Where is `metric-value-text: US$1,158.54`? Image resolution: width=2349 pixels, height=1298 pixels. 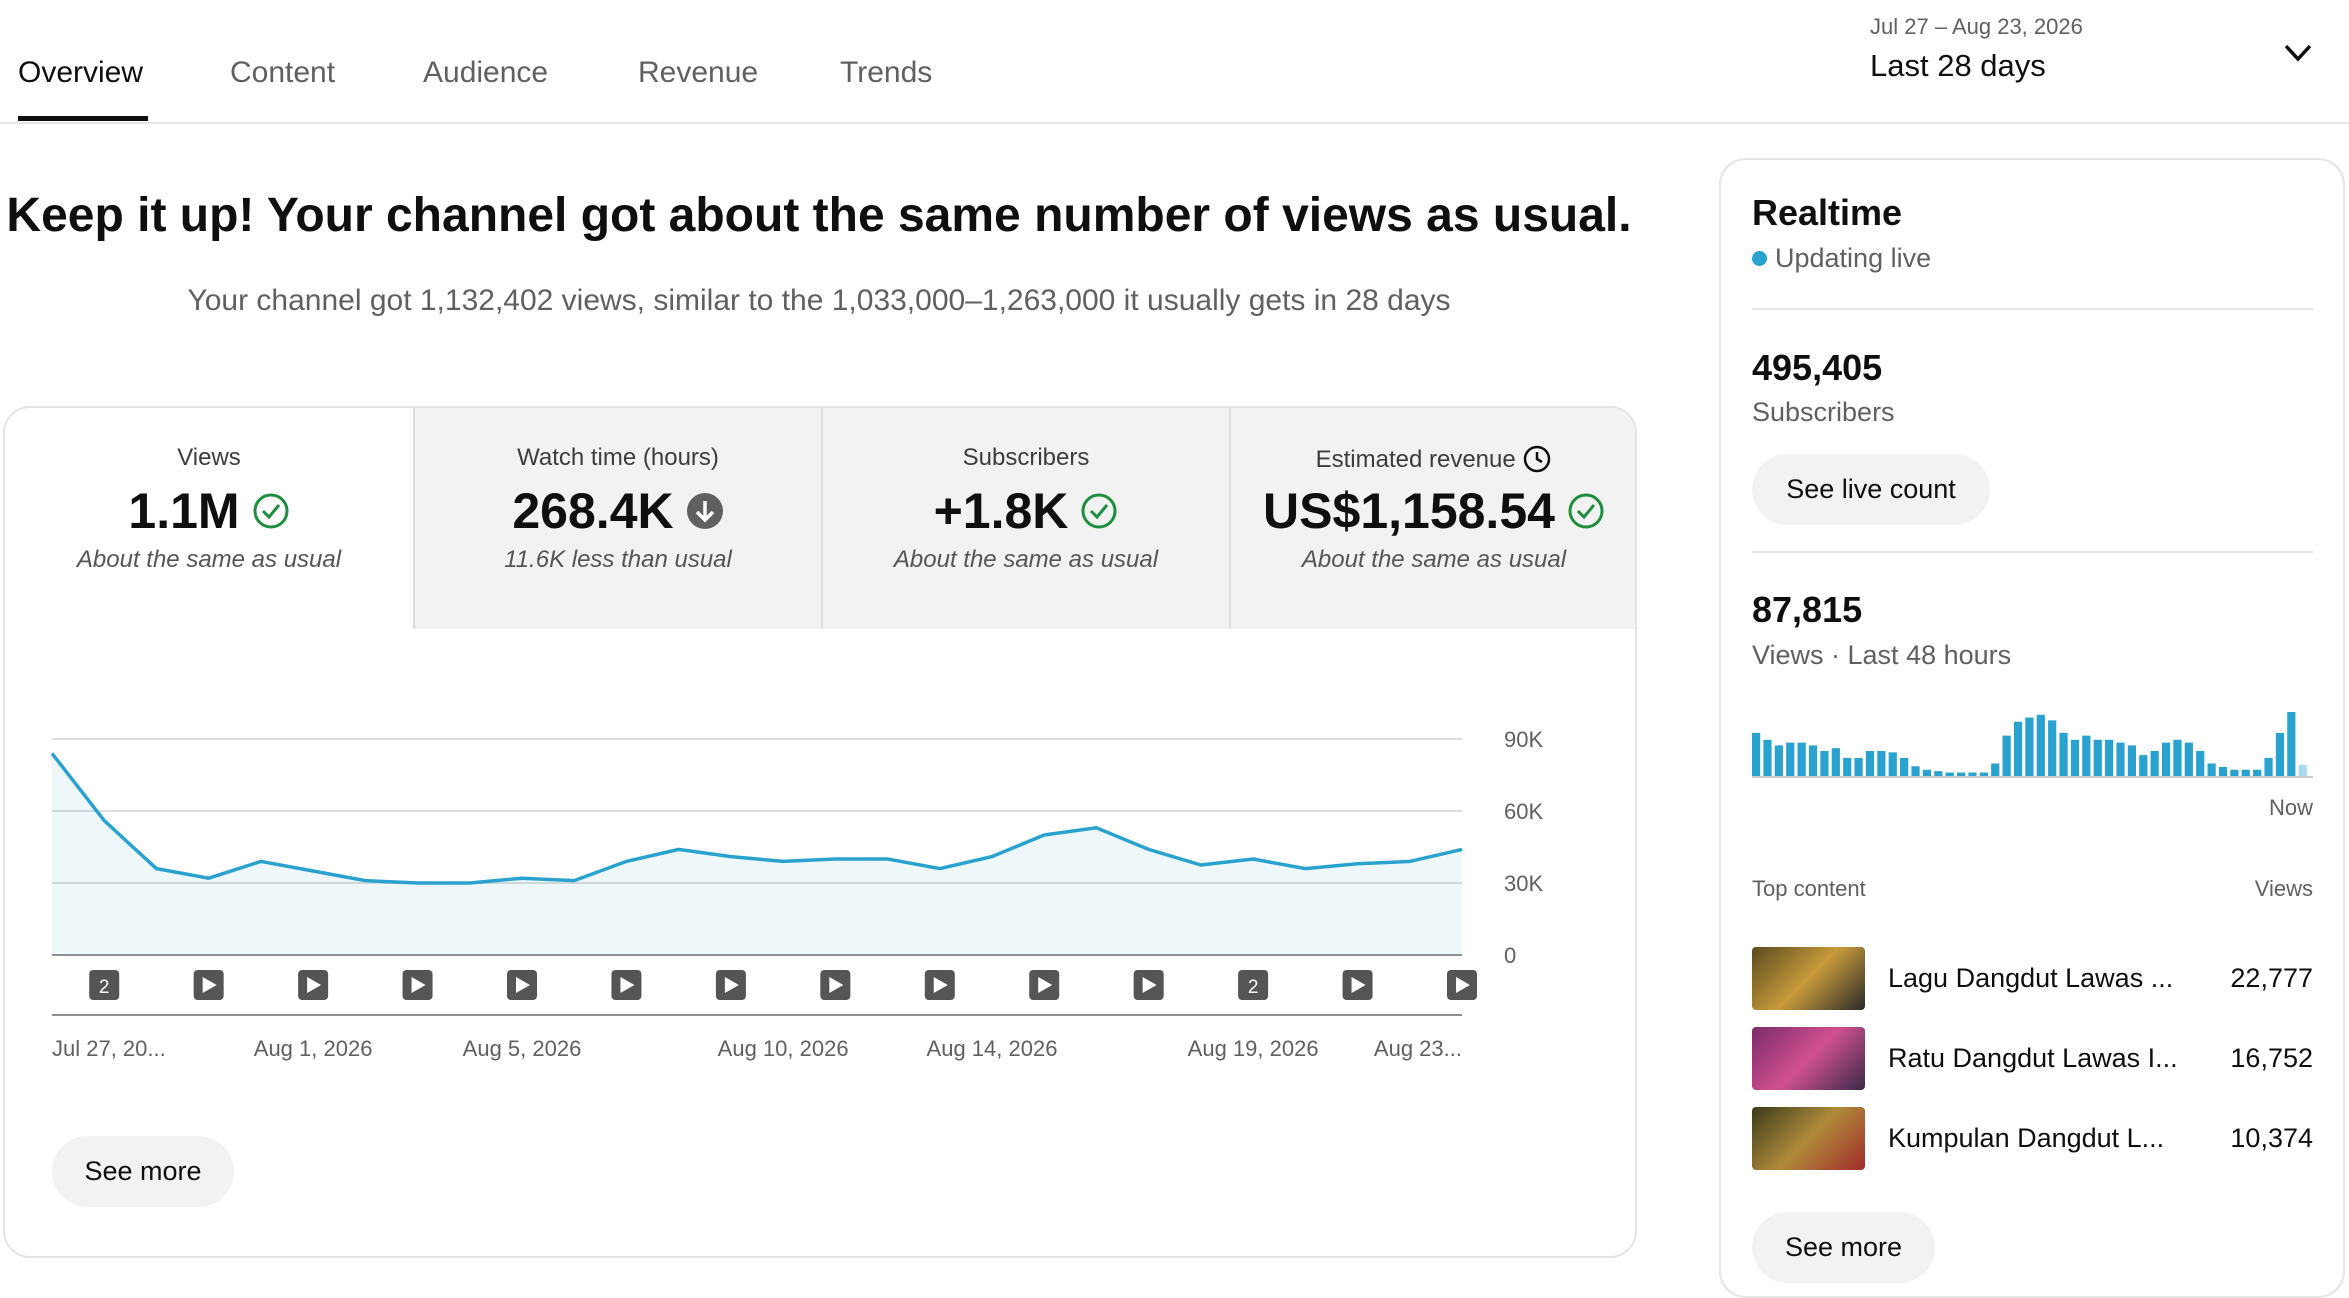 metric-value-text: US$1,158.54 is located at coordinates (1409, 511).